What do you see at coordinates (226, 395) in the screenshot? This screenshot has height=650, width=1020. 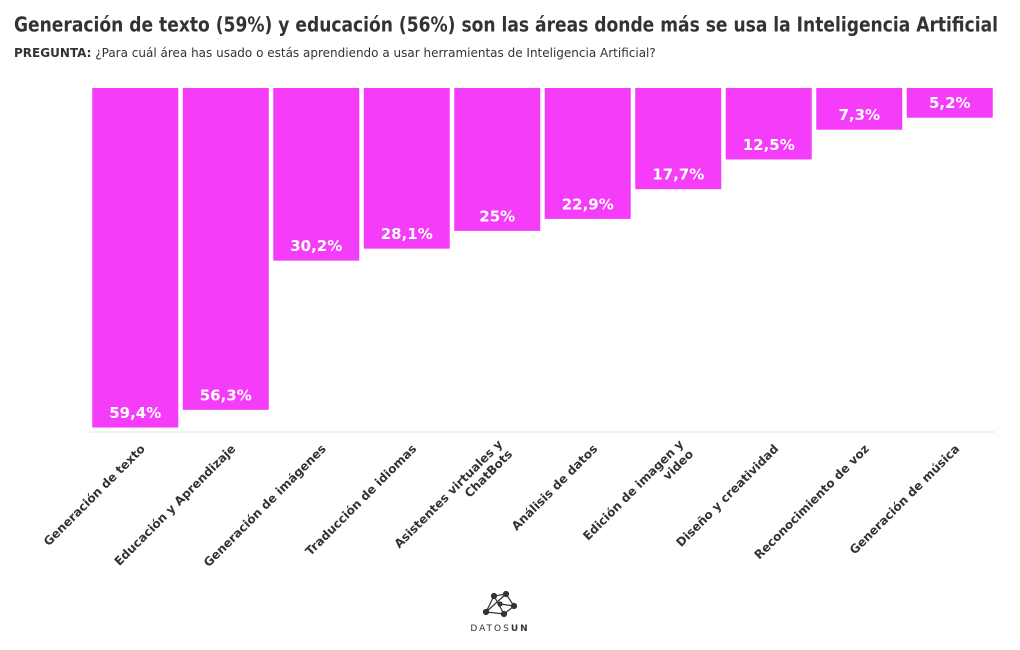 I see `value-label: 56,3%` at bounding box center [226, 395].